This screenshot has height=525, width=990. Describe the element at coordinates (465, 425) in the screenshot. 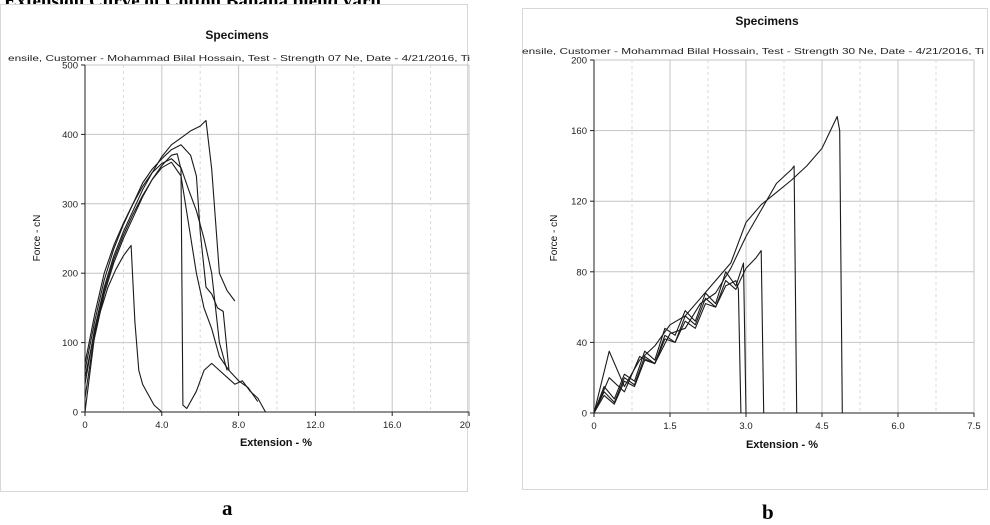

I see `x-tick-label: 20.0` at that location.